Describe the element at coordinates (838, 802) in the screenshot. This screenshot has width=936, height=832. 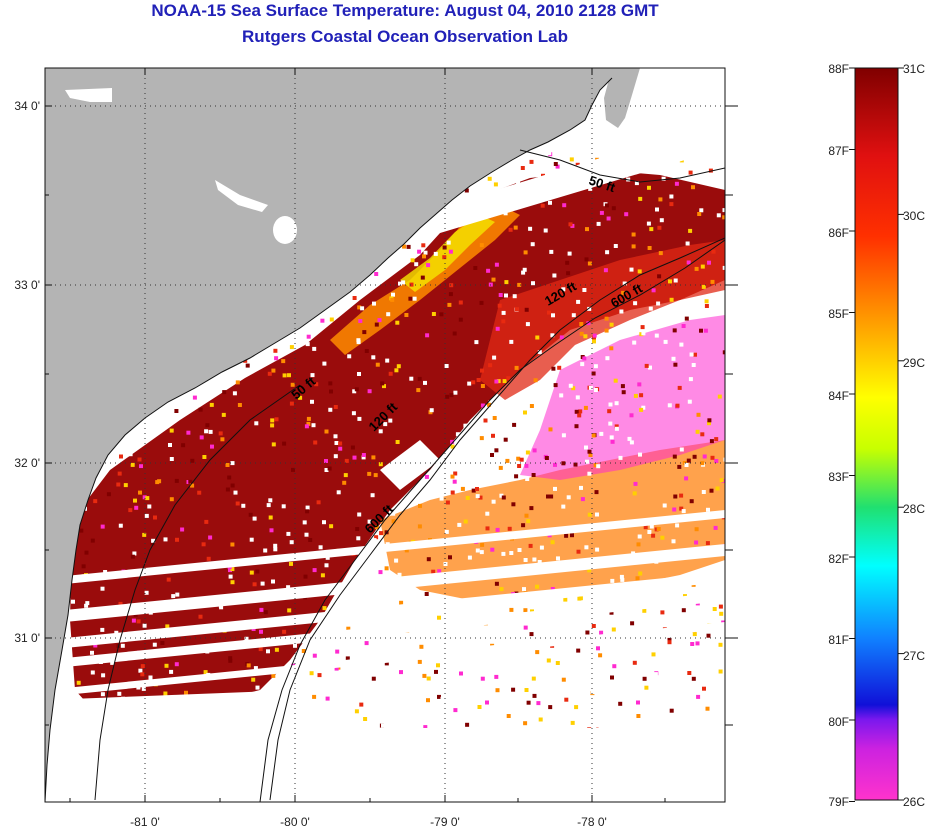
I see `colorbar-f-label: 79F` at that location.